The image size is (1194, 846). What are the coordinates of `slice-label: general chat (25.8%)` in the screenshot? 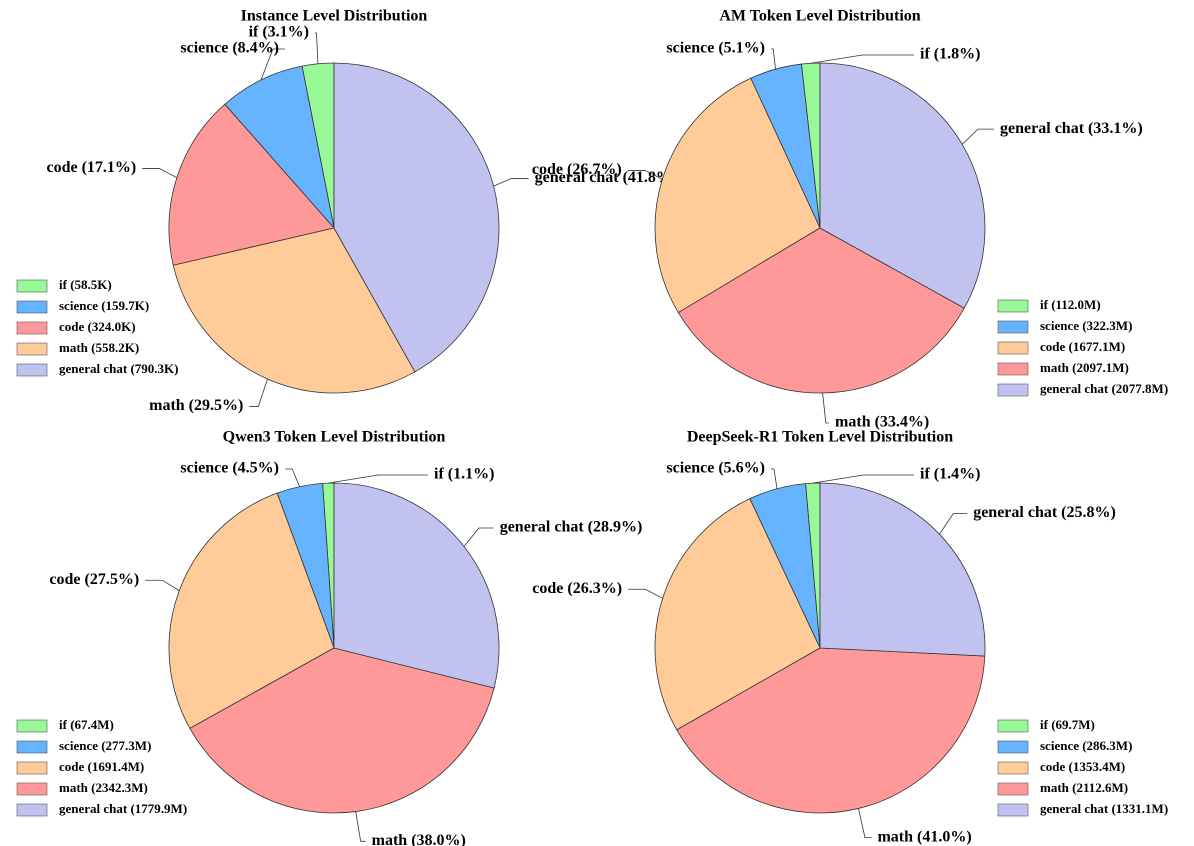 It's located at (1044, 512).